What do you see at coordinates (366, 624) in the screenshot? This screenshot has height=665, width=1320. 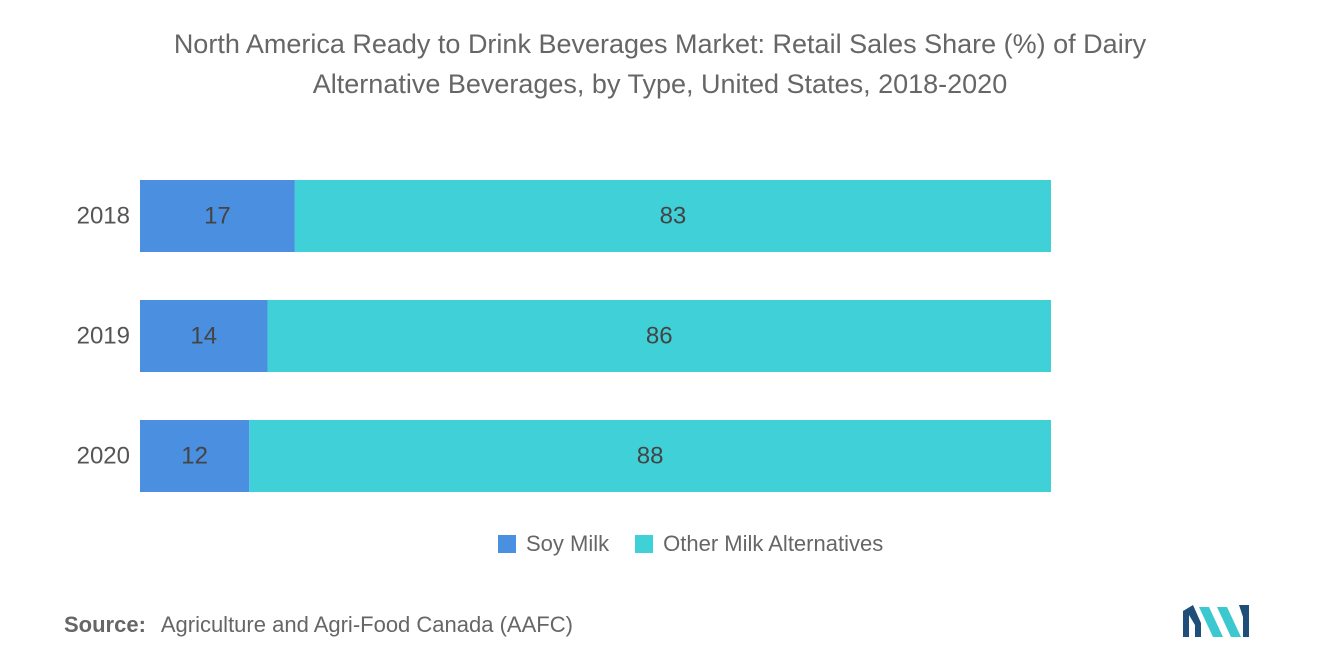 I see `source-text: Agriculture and Agri-Food Canada (AAFC)` at bounding box center [366, 624].